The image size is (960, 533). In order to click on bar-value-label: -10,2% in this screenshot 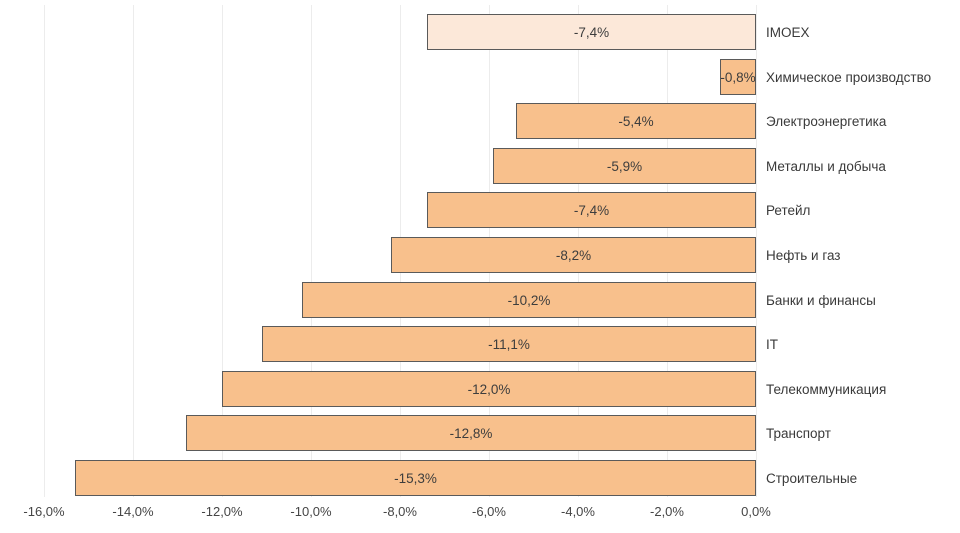, I will do `click(529, 300)`.